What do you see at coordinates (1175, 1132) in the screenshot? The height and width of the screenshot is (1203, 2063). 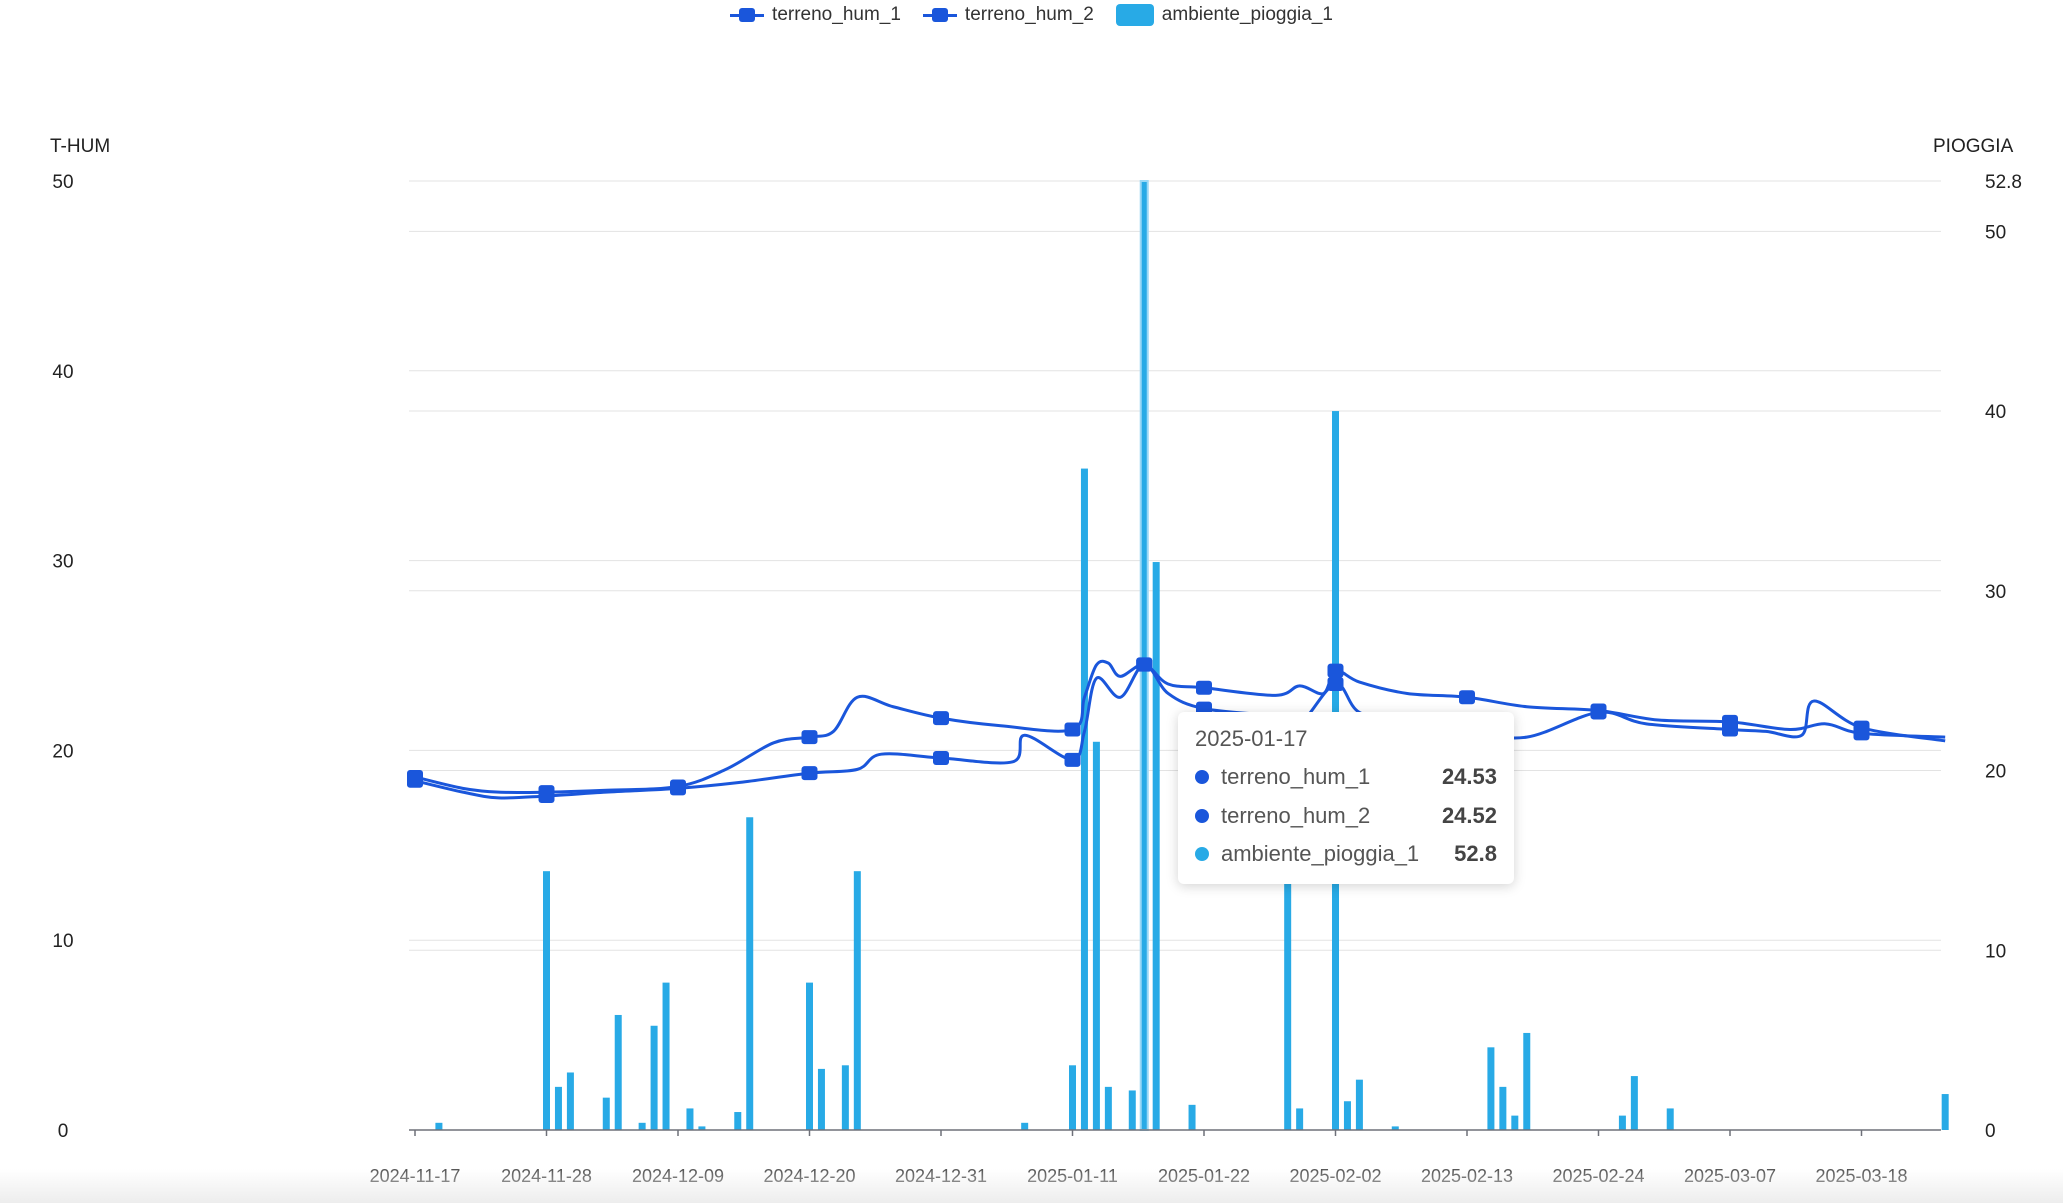 I see `axes` at bounding box center [1175, 1132].